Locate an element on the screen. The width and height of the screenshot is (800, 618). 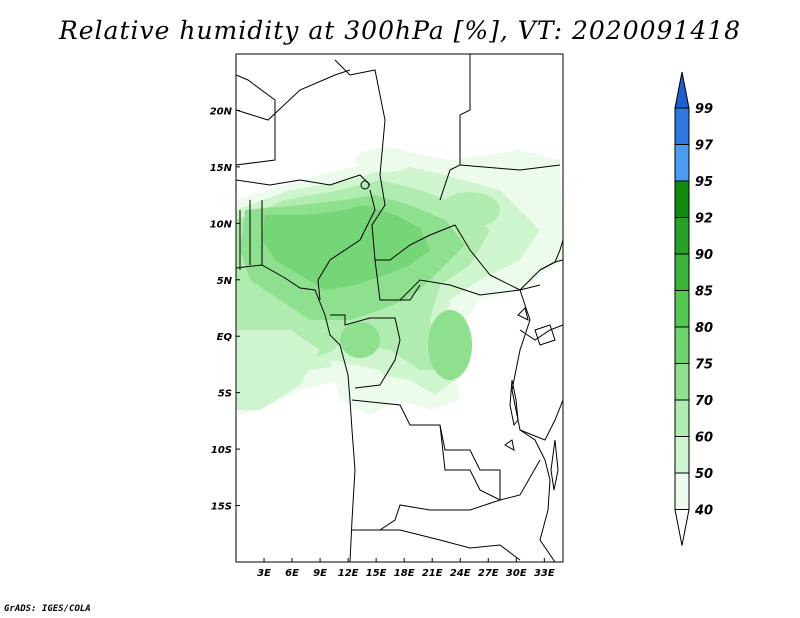
lon-label: 30E is located at coordinates (516, 573).